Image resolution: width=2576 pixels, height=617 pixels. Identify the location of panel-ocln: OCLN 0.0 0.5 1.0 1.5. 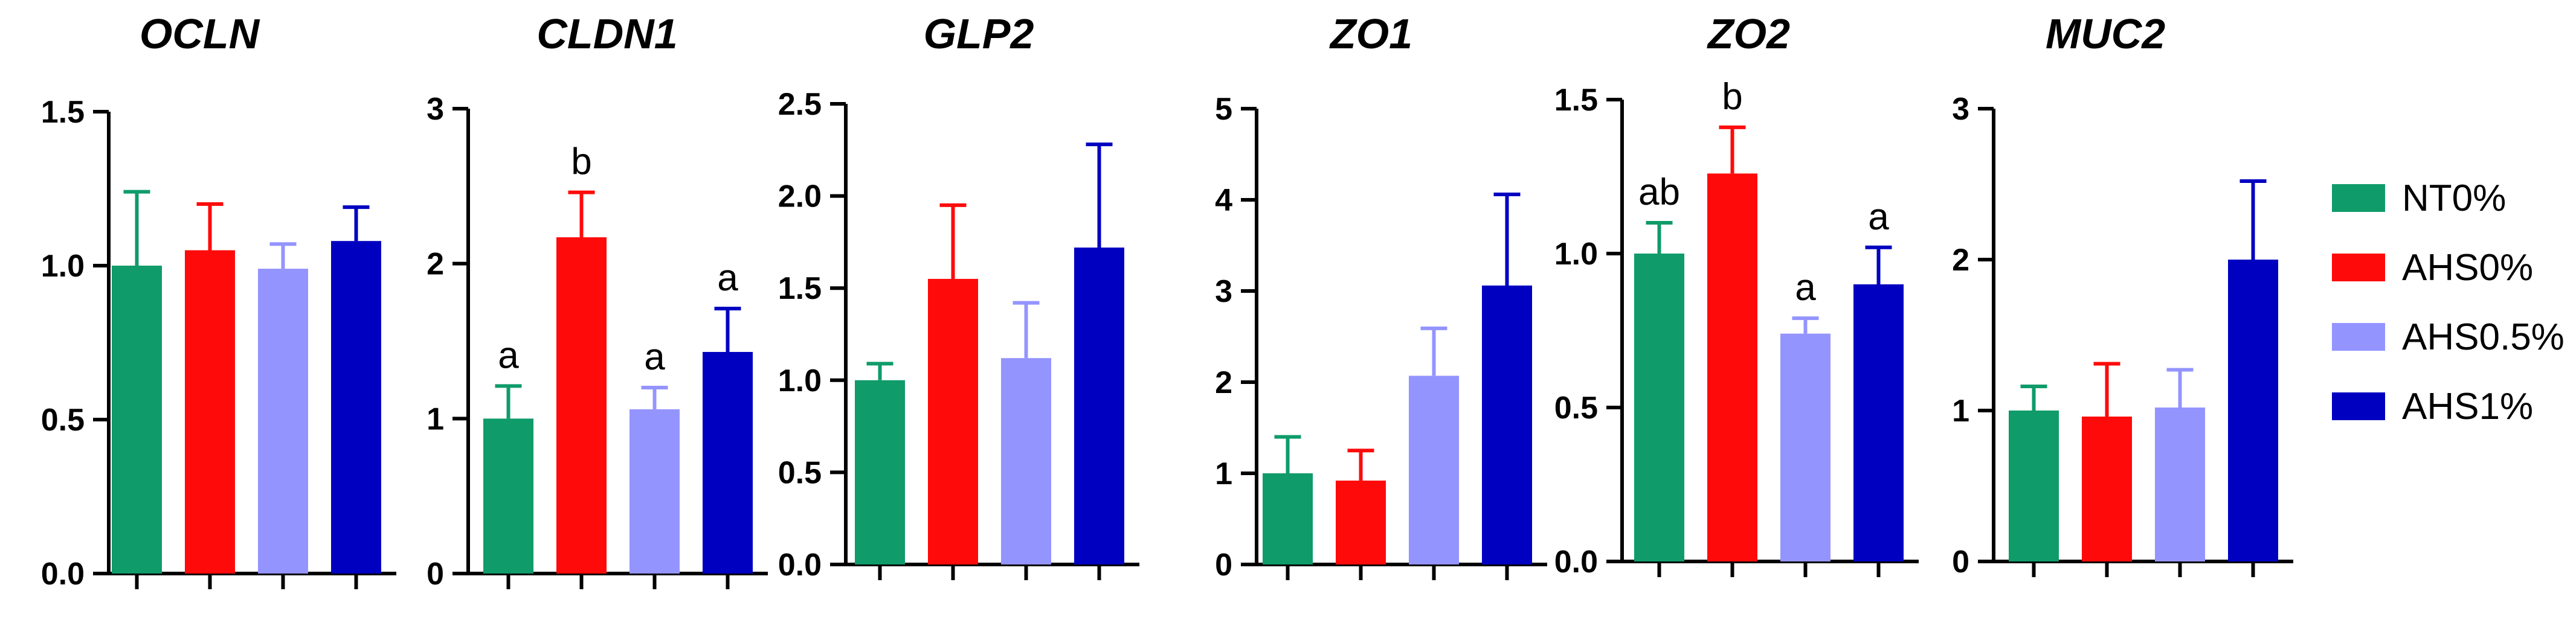
(219, 301).